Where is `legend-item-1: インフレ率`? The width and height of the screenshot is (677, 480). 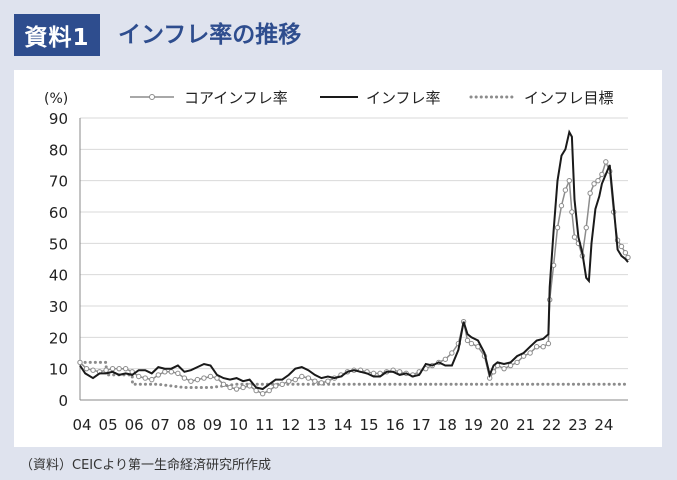 legend-item-1: インフレ率 is located at coordinates (380, 98).